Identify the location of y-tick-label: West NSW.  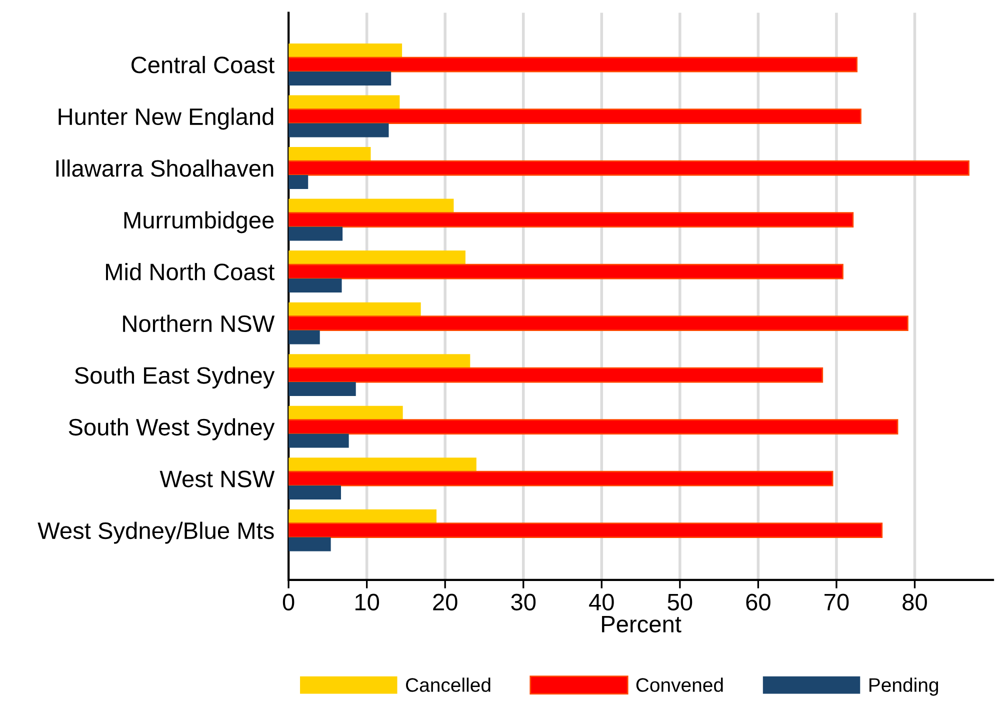
(217, 479).